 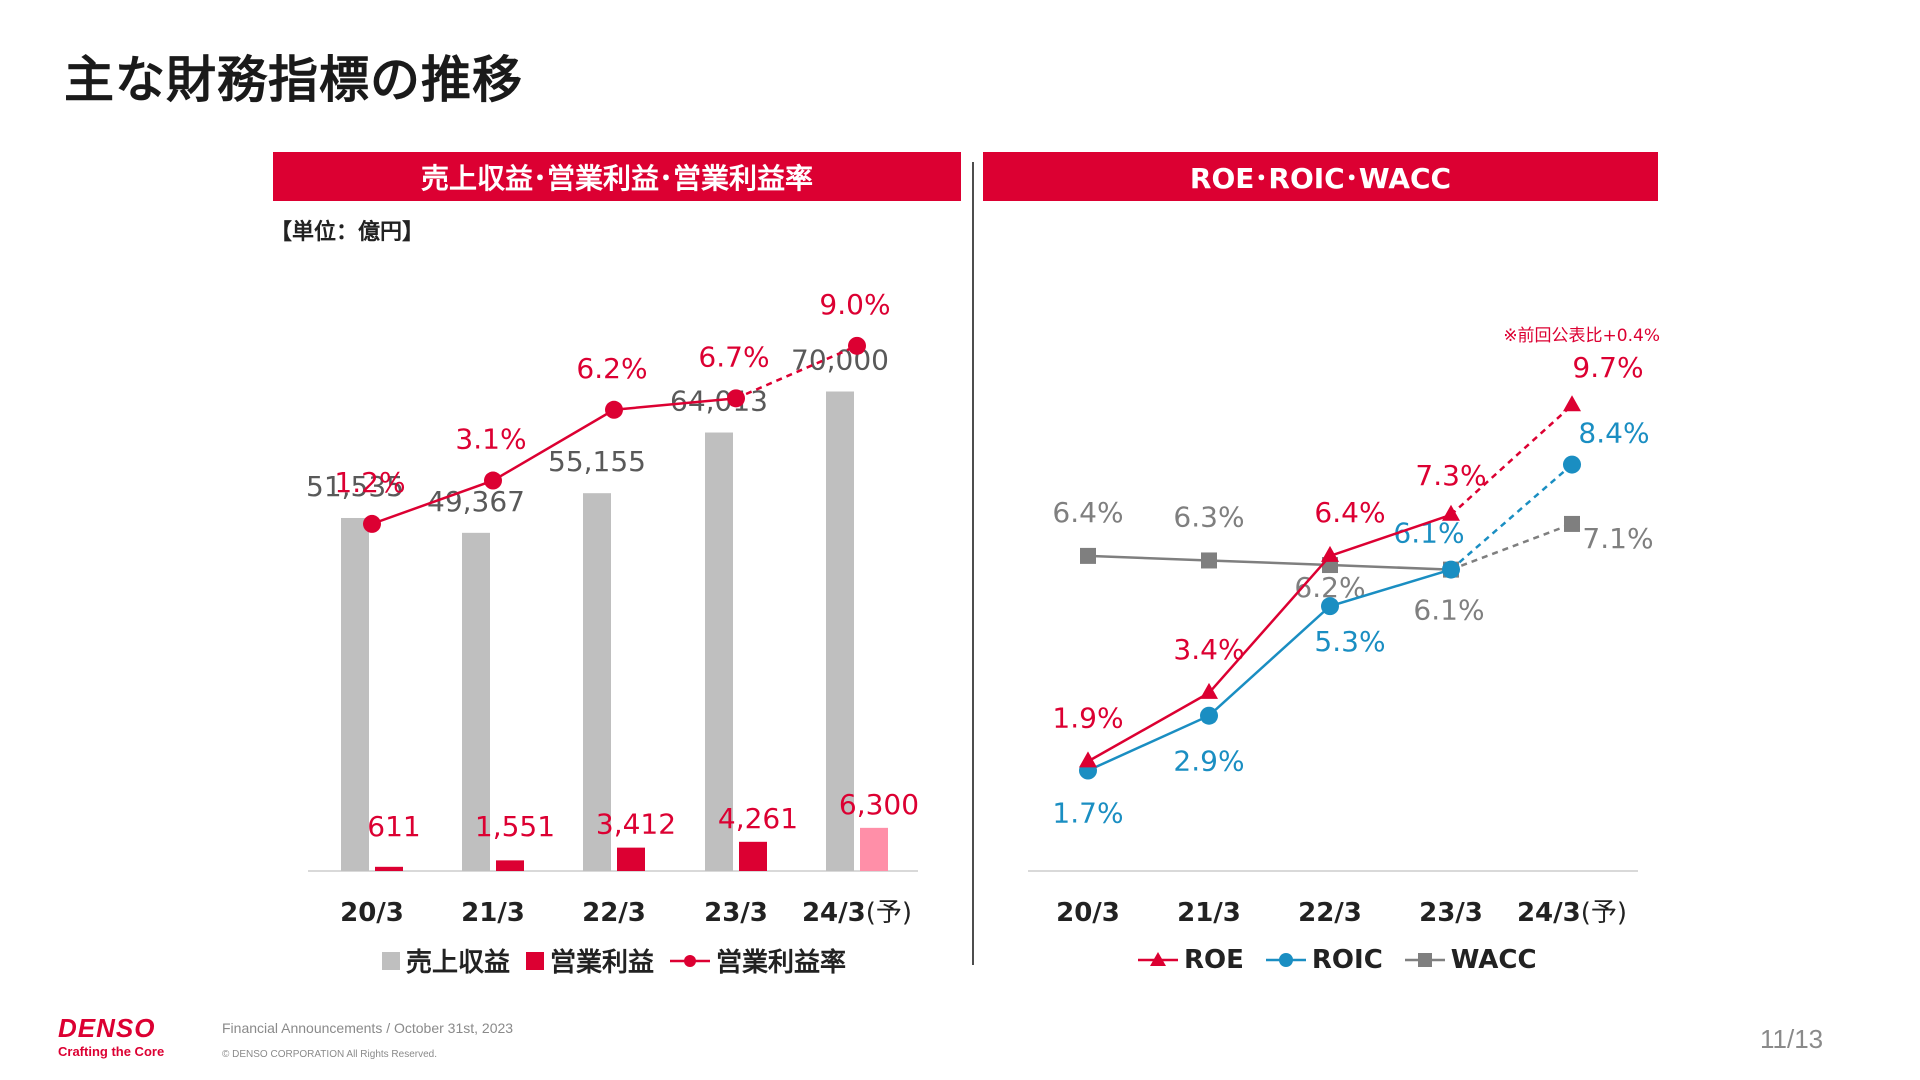 I want to click on left-legend: 売上収益 営業利益 営業利益率, so click(x=614, y=960).